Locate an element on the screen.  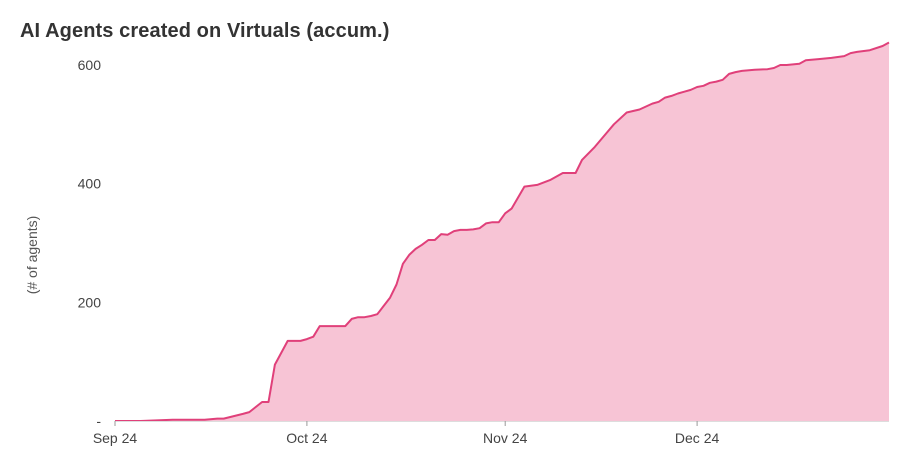
y-tick-label: 600 is located at coordinates (90, 65).